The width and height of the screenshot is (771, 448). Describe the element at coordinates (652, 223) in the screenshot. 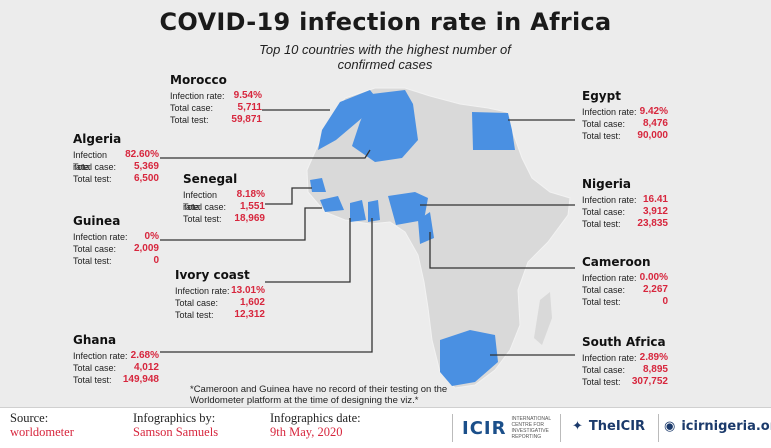

I see `total-test-value: 23,835` at that location.